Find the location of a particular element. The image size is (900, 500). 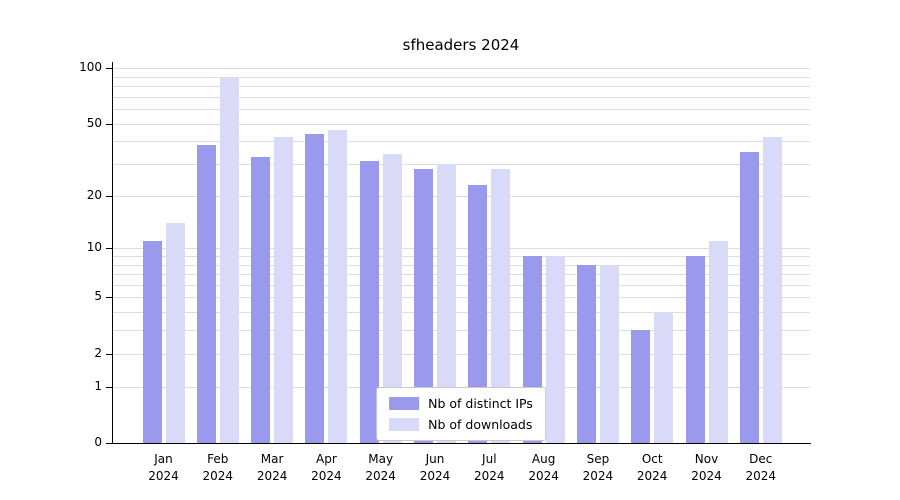

legend-label-distinct-ips: Nb of distinct IPs is located at coordinates (480, 403).